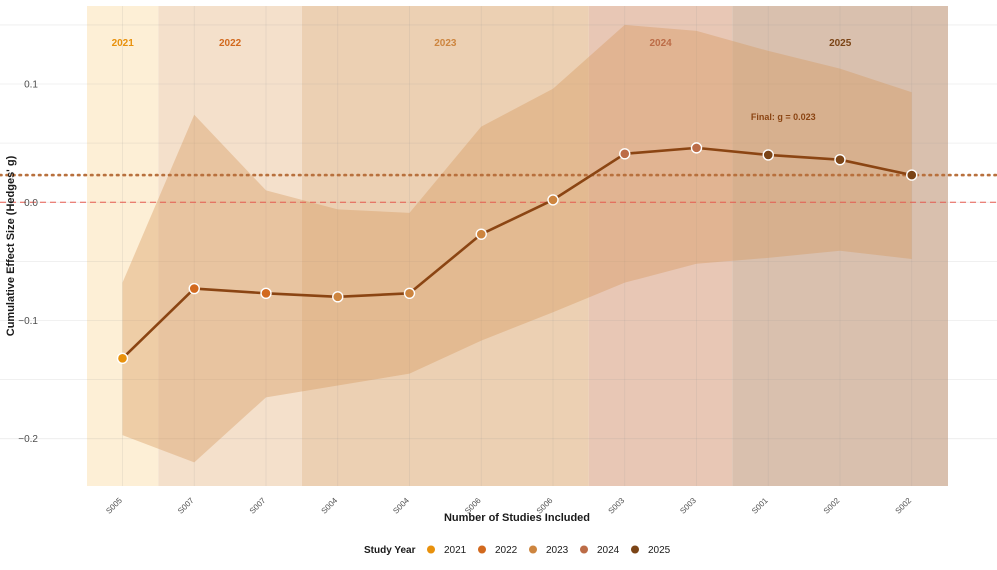 The image size is (997, 570). What do you see at coordinates (482, 80) in the screenshot?
I see `labels: 2021 2022 2023 2024 2025 Final: g = 0.023` at bounding box center [482, 80].